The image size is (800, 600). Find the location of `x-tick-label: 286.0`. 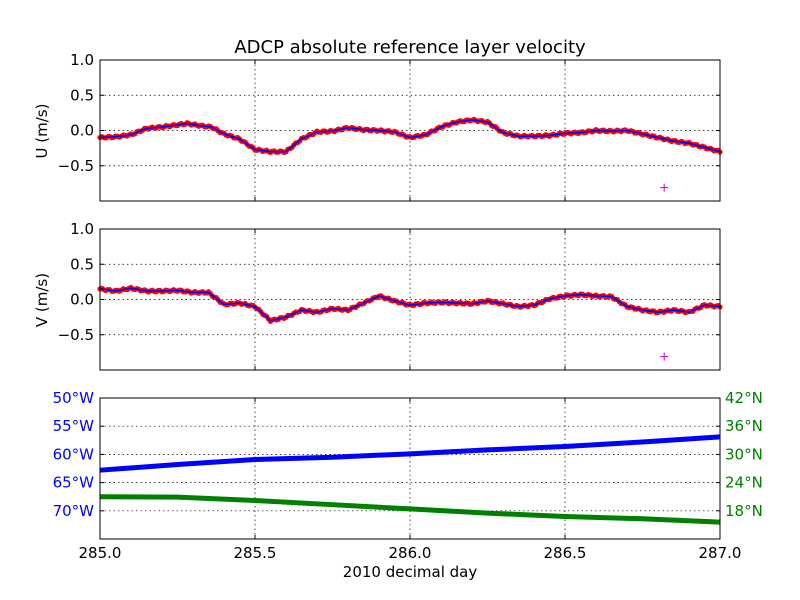

x-tick-label: 286.0 is located at coordinates (410, 553).